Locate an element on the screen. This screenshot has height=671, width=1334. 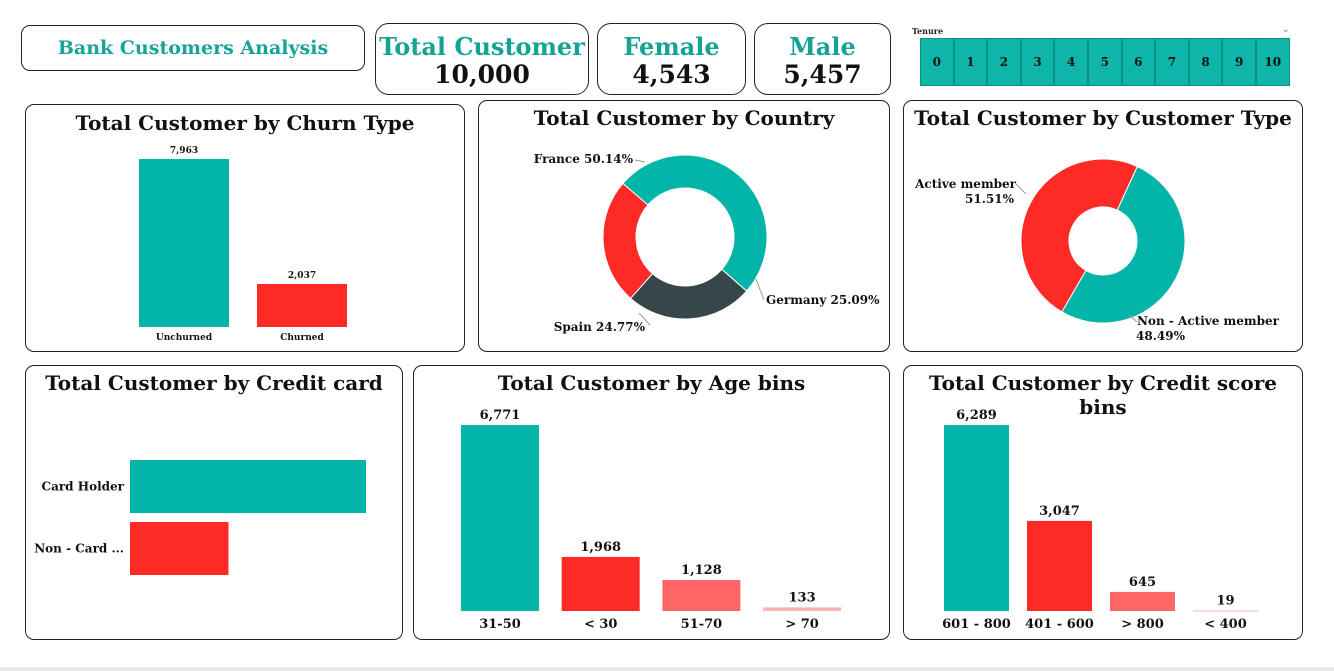
data-label: 19 is located at coordinates (1225, 600).